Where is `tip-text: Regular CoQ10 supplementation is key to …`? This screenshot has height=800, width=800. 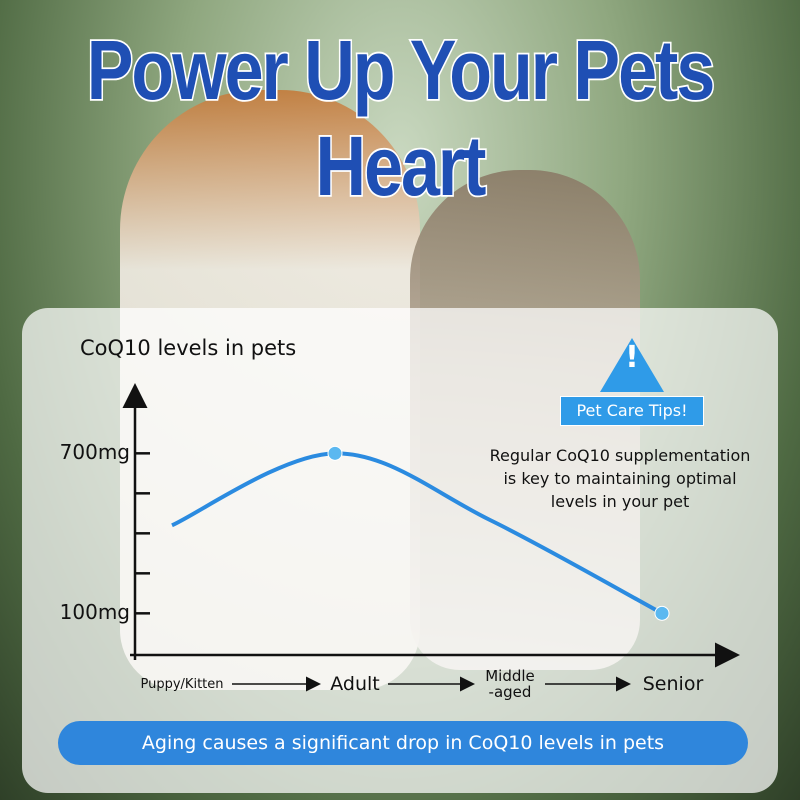
tip-text: Regular CoQ10 supplementation is key to … is located at coordinates (620, 478).